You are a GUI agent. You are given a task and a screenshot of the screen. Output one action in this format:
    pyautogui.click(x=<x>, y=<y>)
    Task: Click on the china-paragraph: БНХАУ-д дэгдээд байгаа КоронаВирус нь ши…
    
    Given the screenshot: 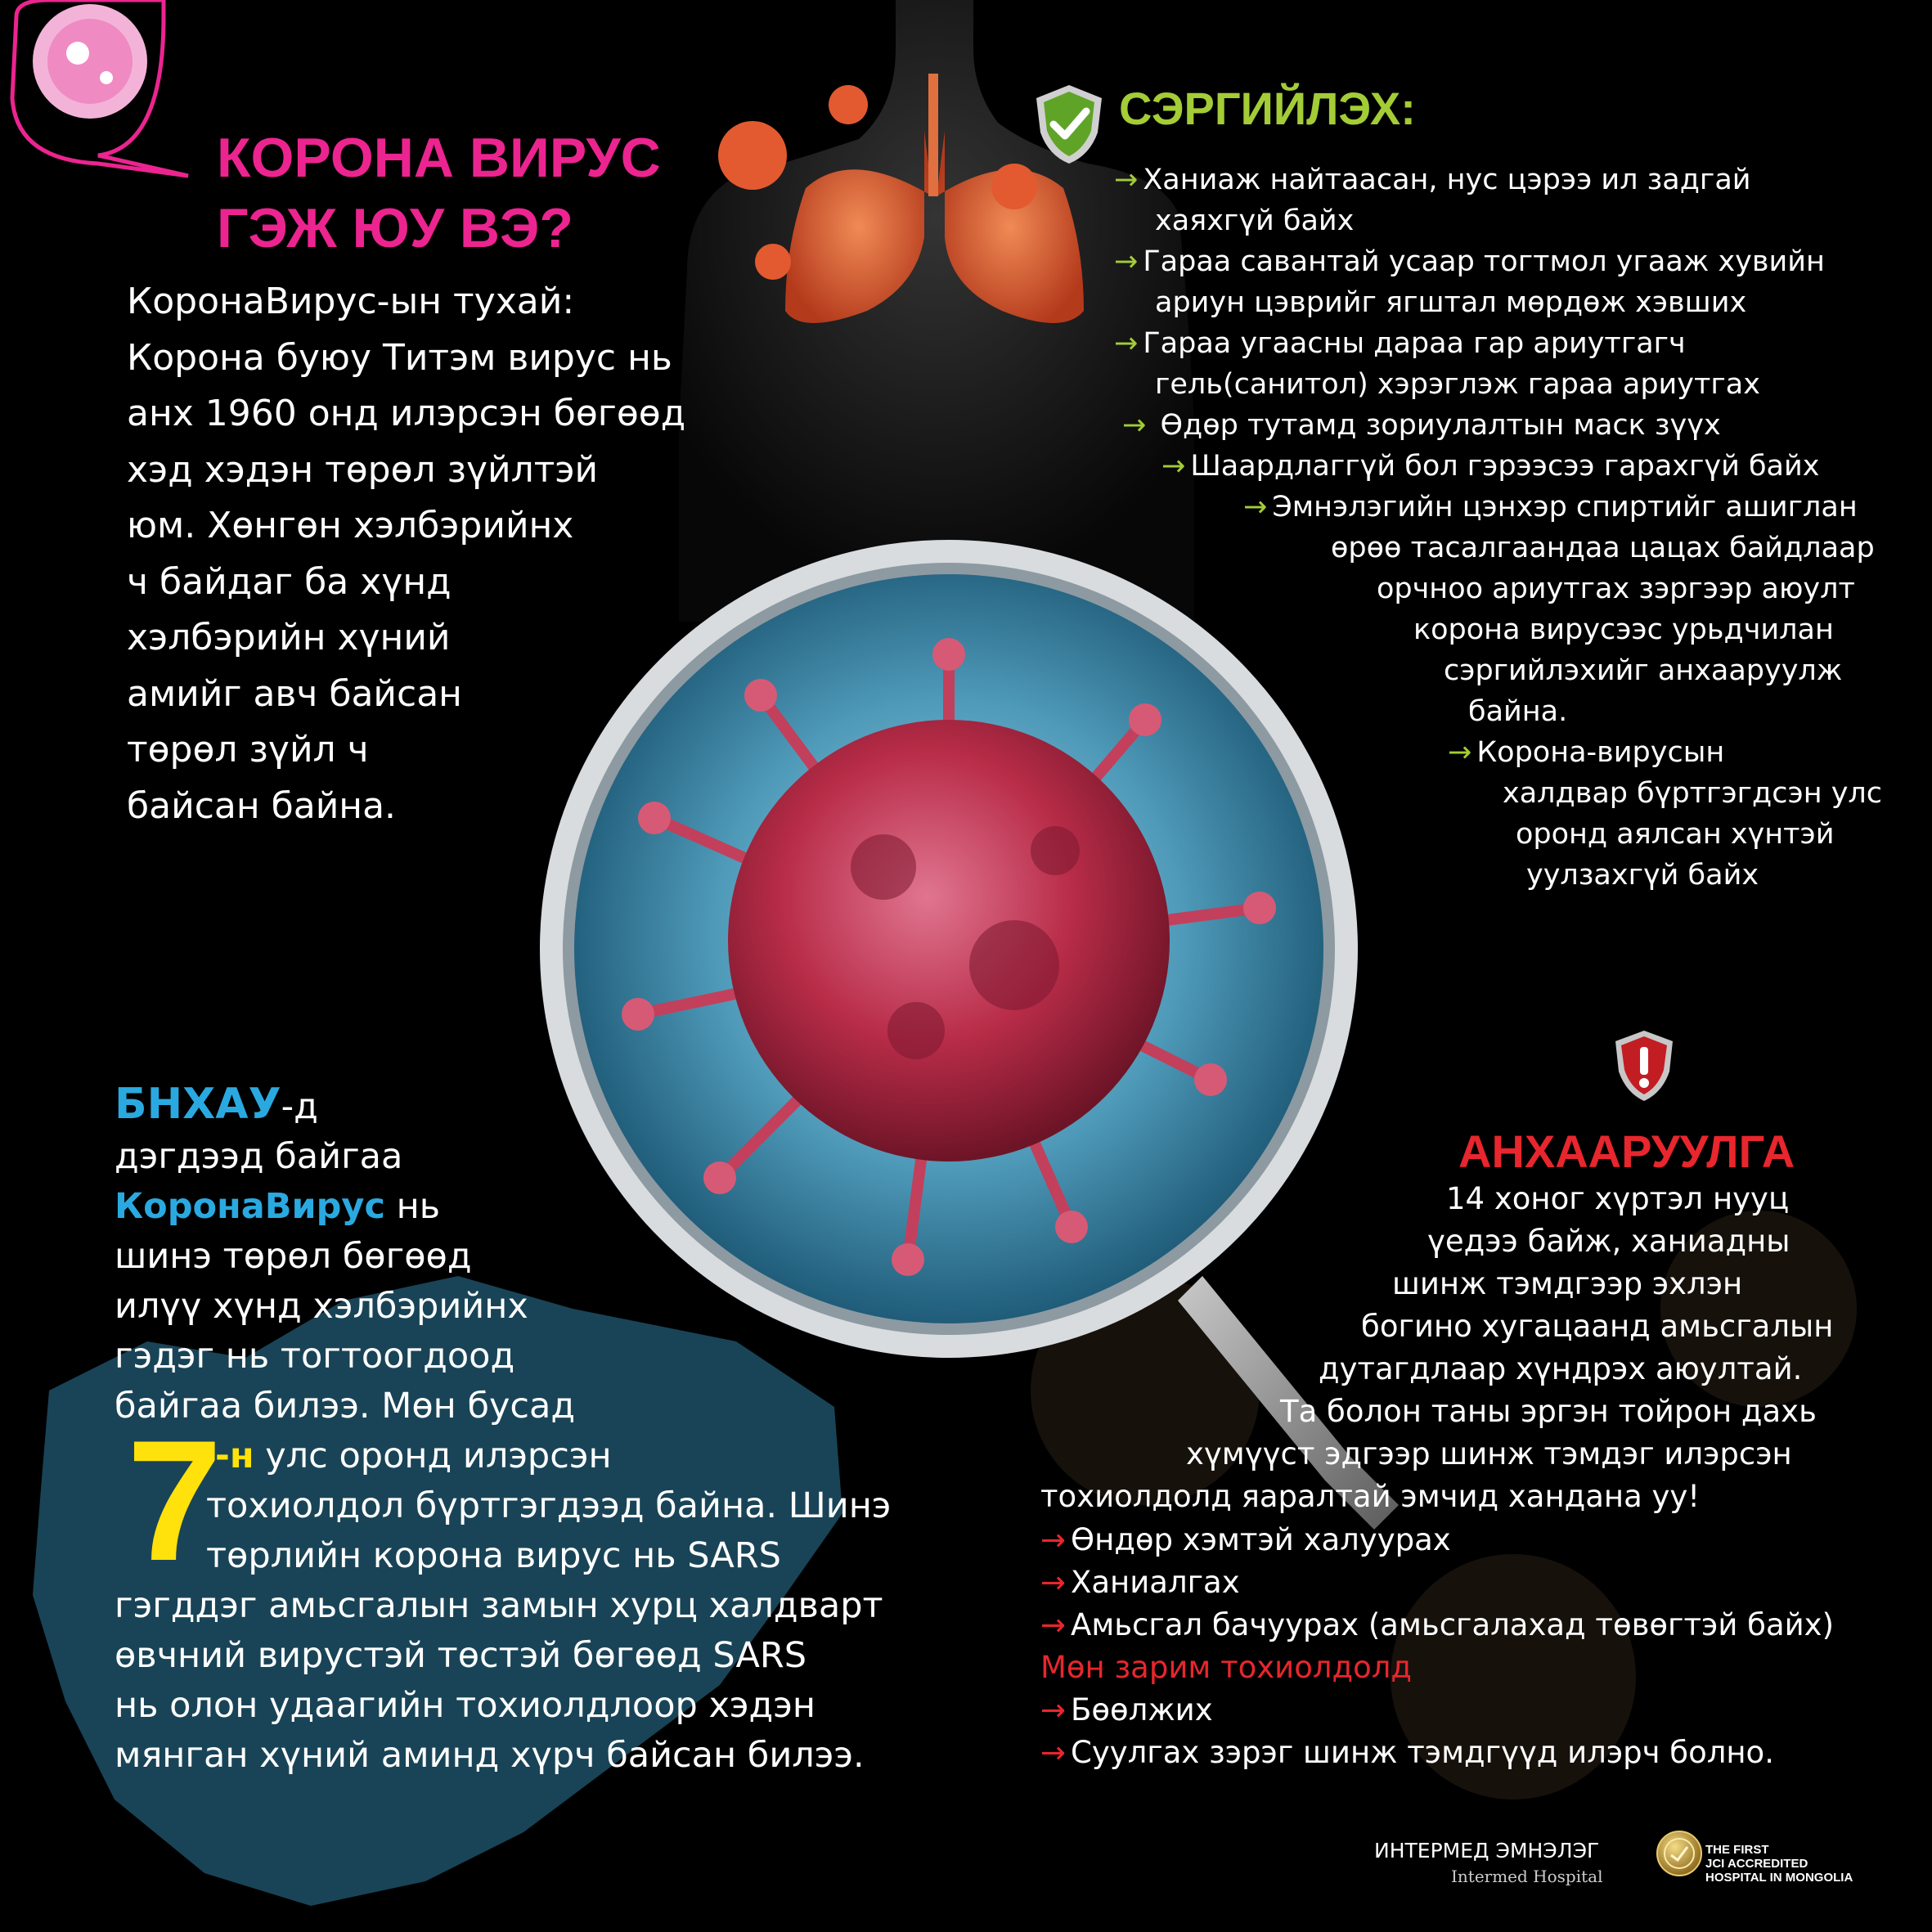 What is the action you would take?
    pyautogui.click(x=503, y=1431)
    